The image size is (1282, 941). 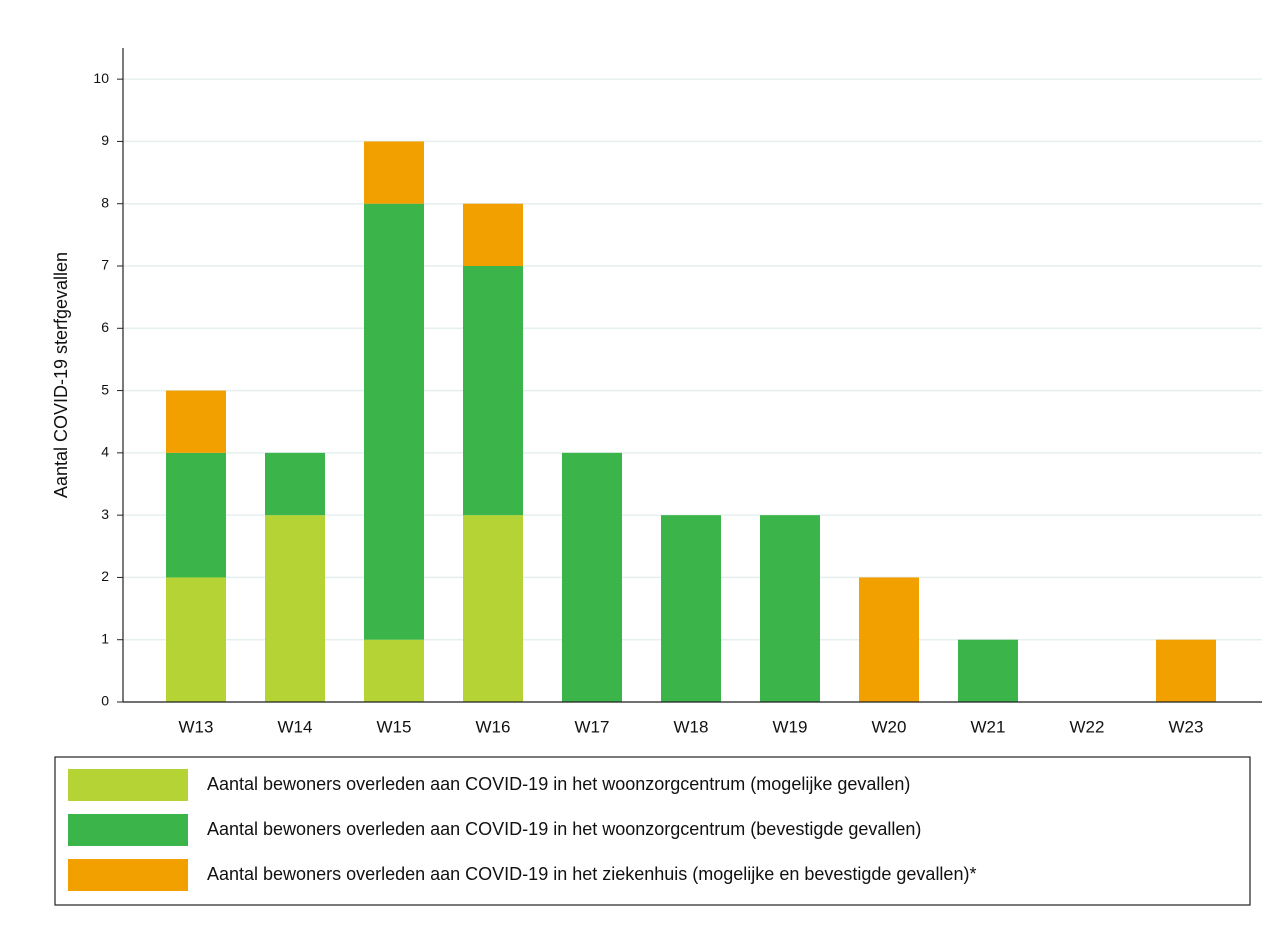 What do you see at coordinates (105, 389) in the screenshot?
I see `y-tick-label: 5` at bounding box center [105, 389].